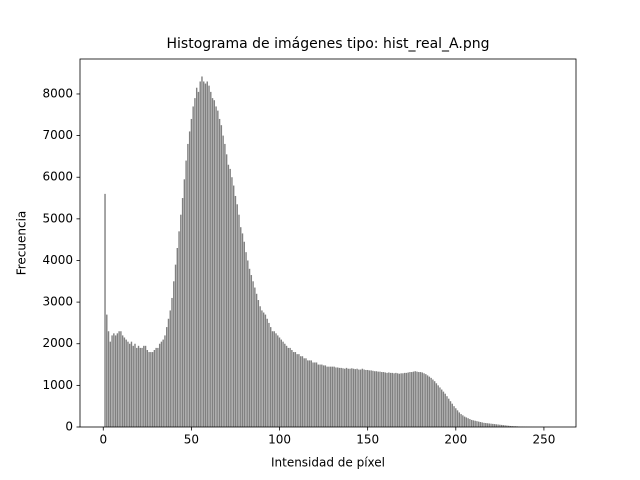  I want to click on x-axis-label: Intensidad de píxel, so click(328, 463).